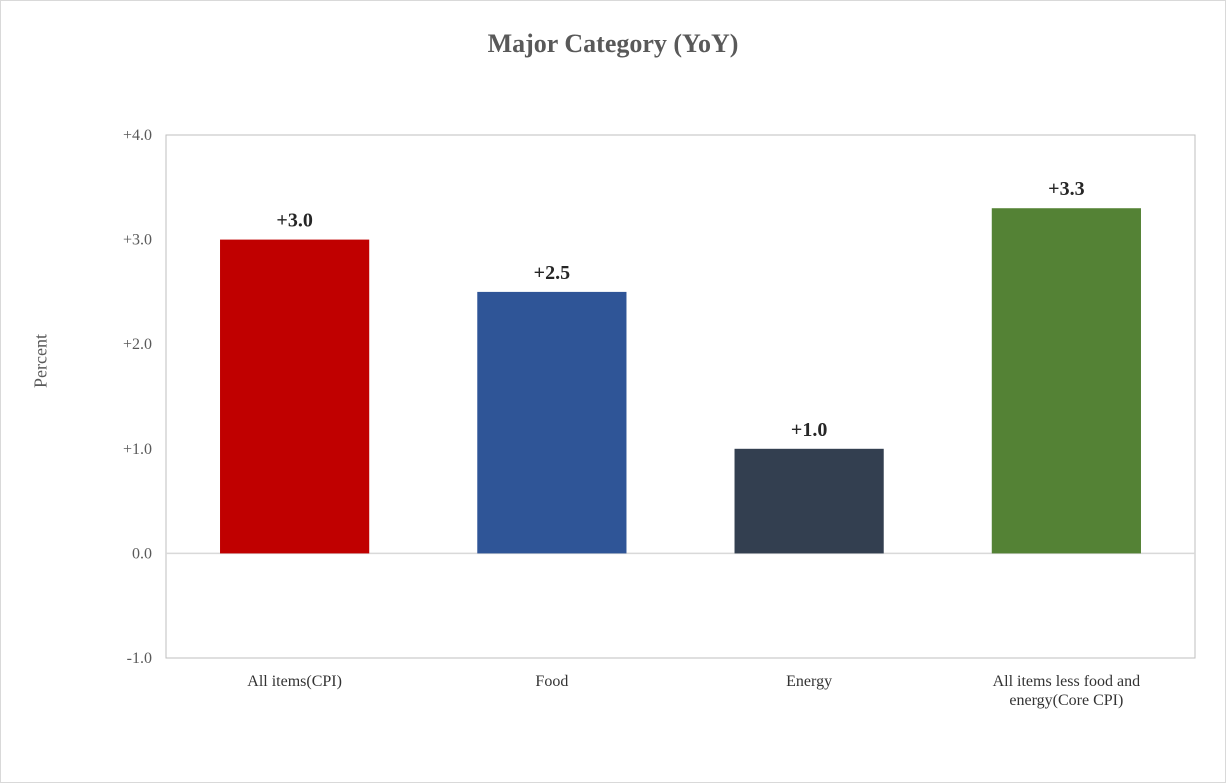 This screenshot has height=783, width=1226. Describe the element at coordinates (137, 240) in the screenshot. I see `y-tick-label: +3.0` at that location.